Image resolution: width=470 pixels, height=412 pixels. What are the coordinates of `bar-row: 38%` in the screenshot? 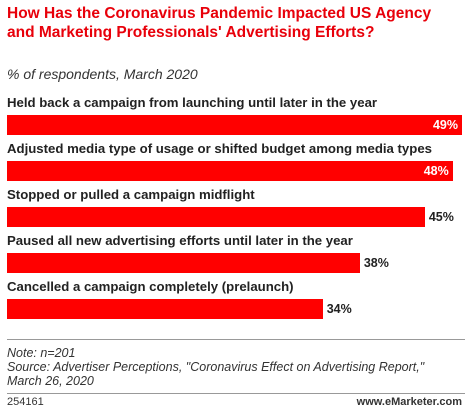 It's located at (235, 263).